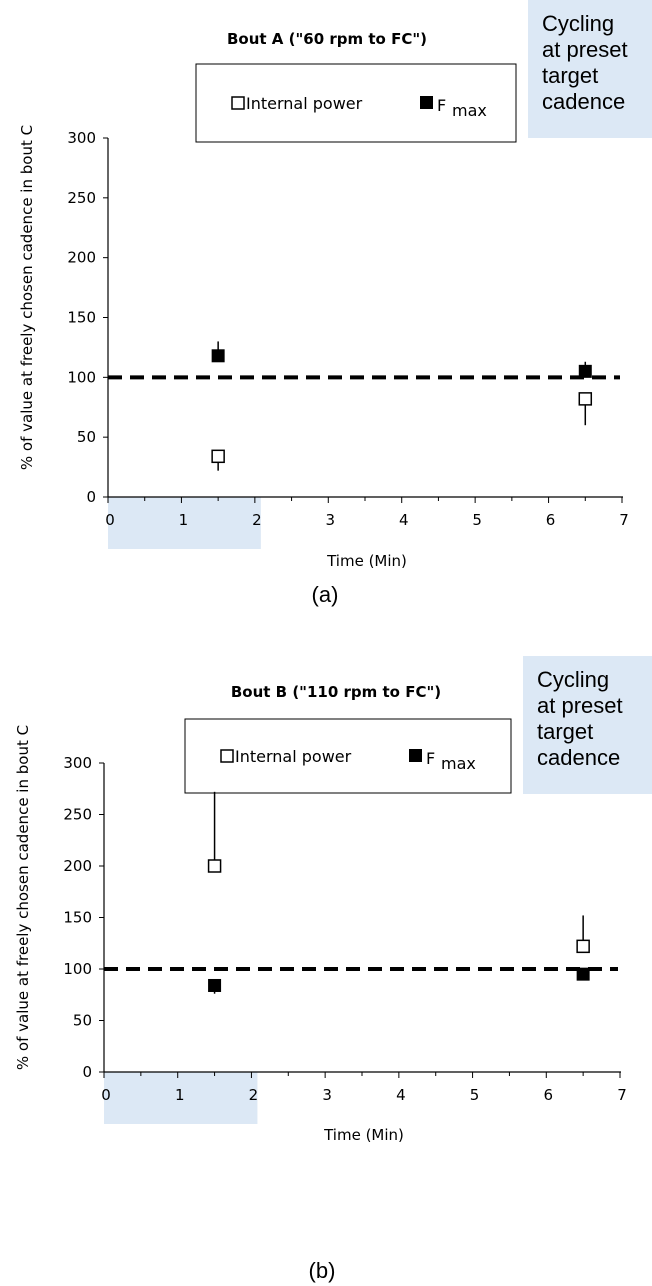 The width and height of the screenshot is (652, 1286). Describe the element at coordinates (322, 1270) in the screenshot. I see `figure-caption: (b)` at that location.